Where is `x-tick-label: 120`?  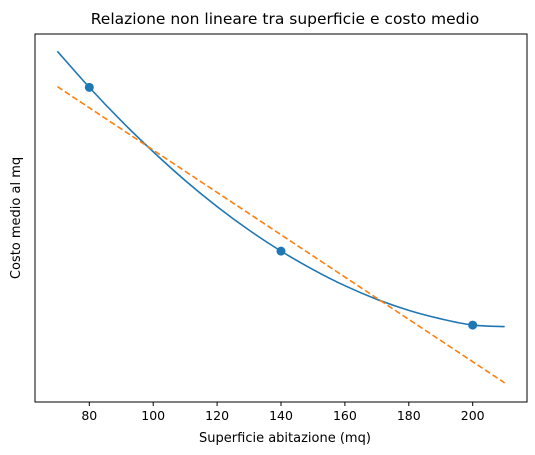 x-tick-label: 120 is located at coordinates (217, 415).